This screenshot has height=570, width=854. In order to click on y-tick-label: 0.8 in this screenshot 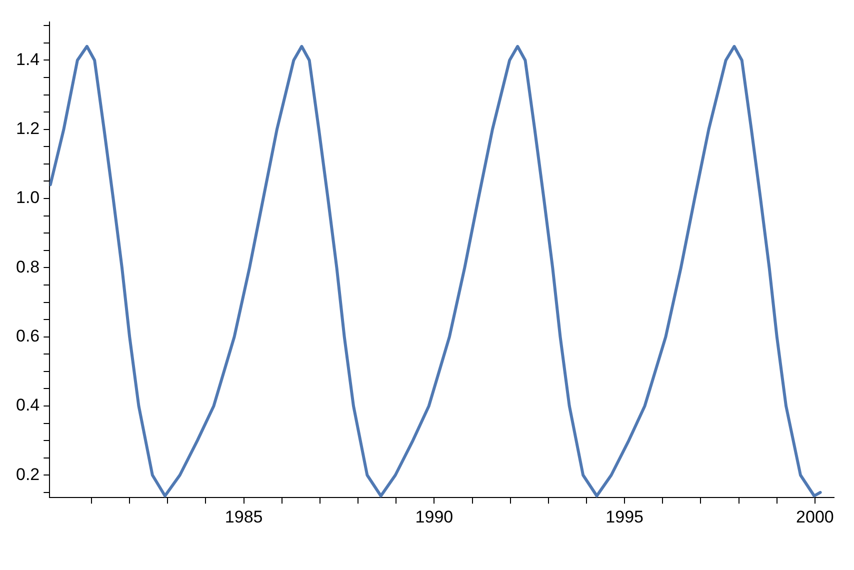, I will do `click(28, 266)`.